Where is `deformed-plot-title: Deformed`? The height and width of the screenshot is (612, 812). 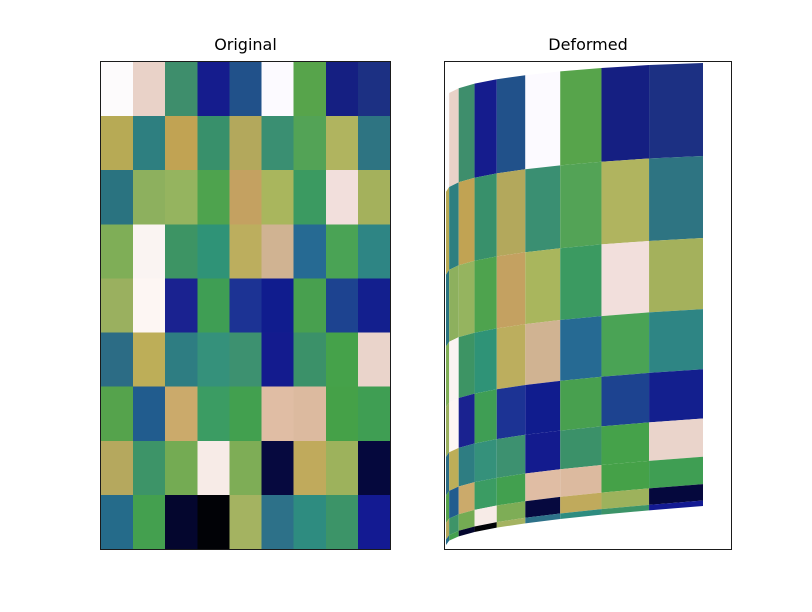 deformed-plot-title: Deformed is located at coordinates (588, 44).